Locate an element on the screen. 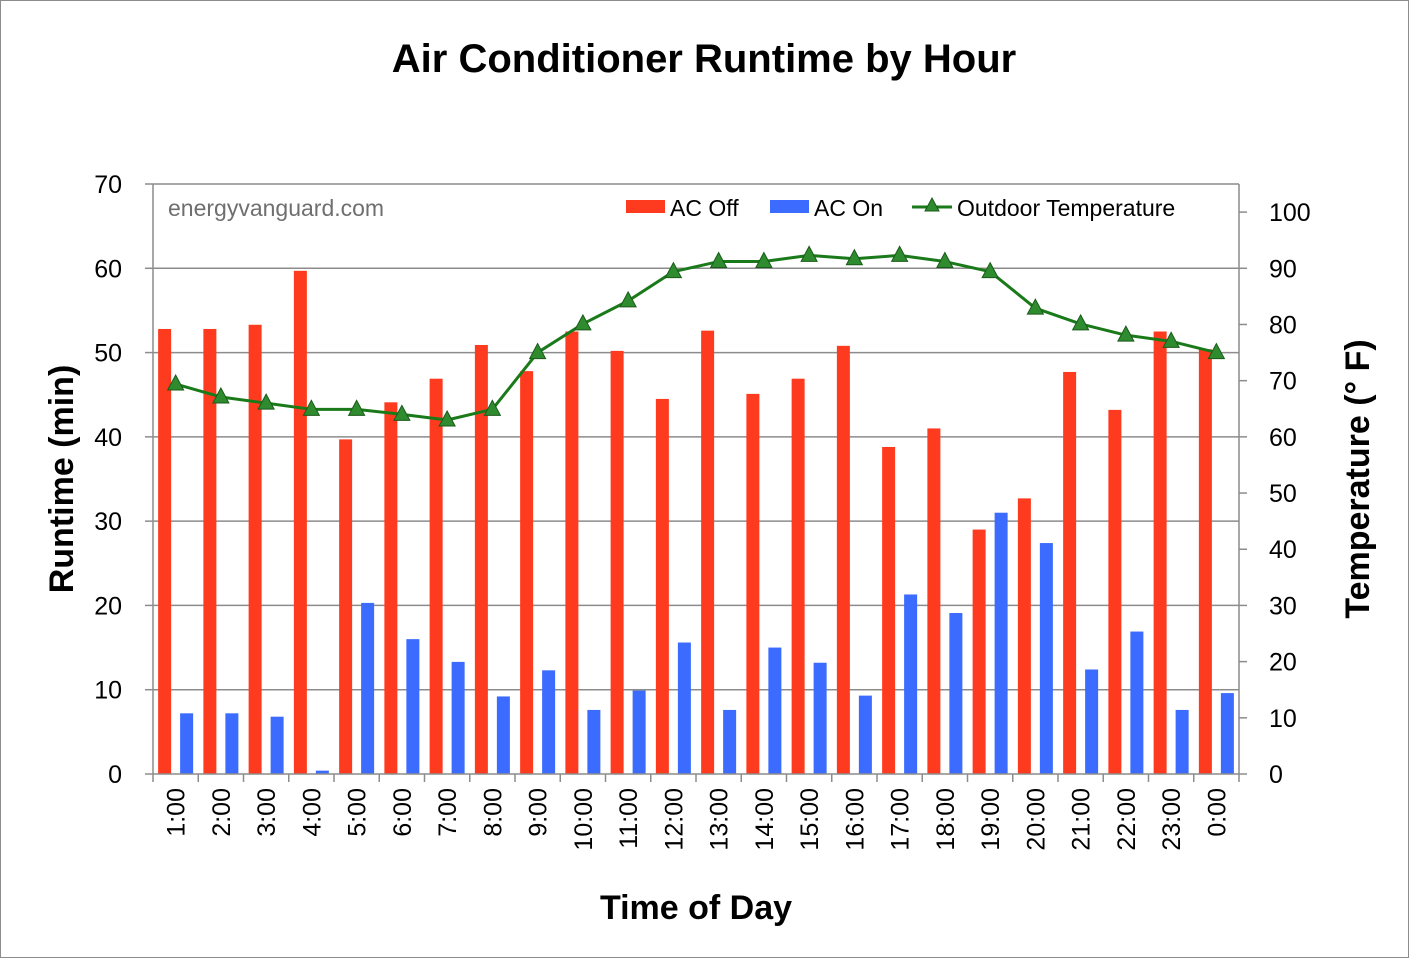  legend-label-ac-off: AC Off is located at coordinates (704, 208).